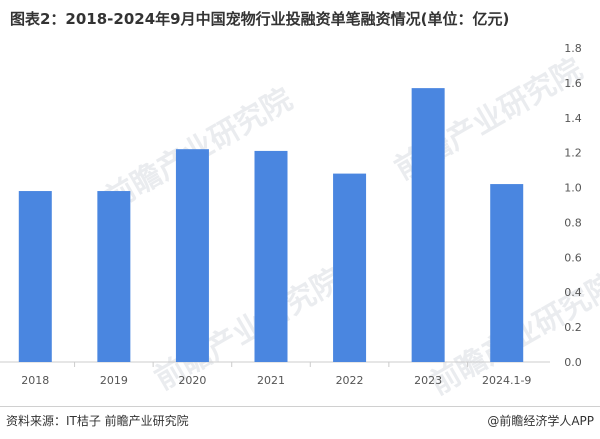 The width and height of the screenshot is (600, 439). What do you see at coordinates (114, 380) in the screenshot?
I see `x-tick-label: 2019` at bounding box center [114, 380].